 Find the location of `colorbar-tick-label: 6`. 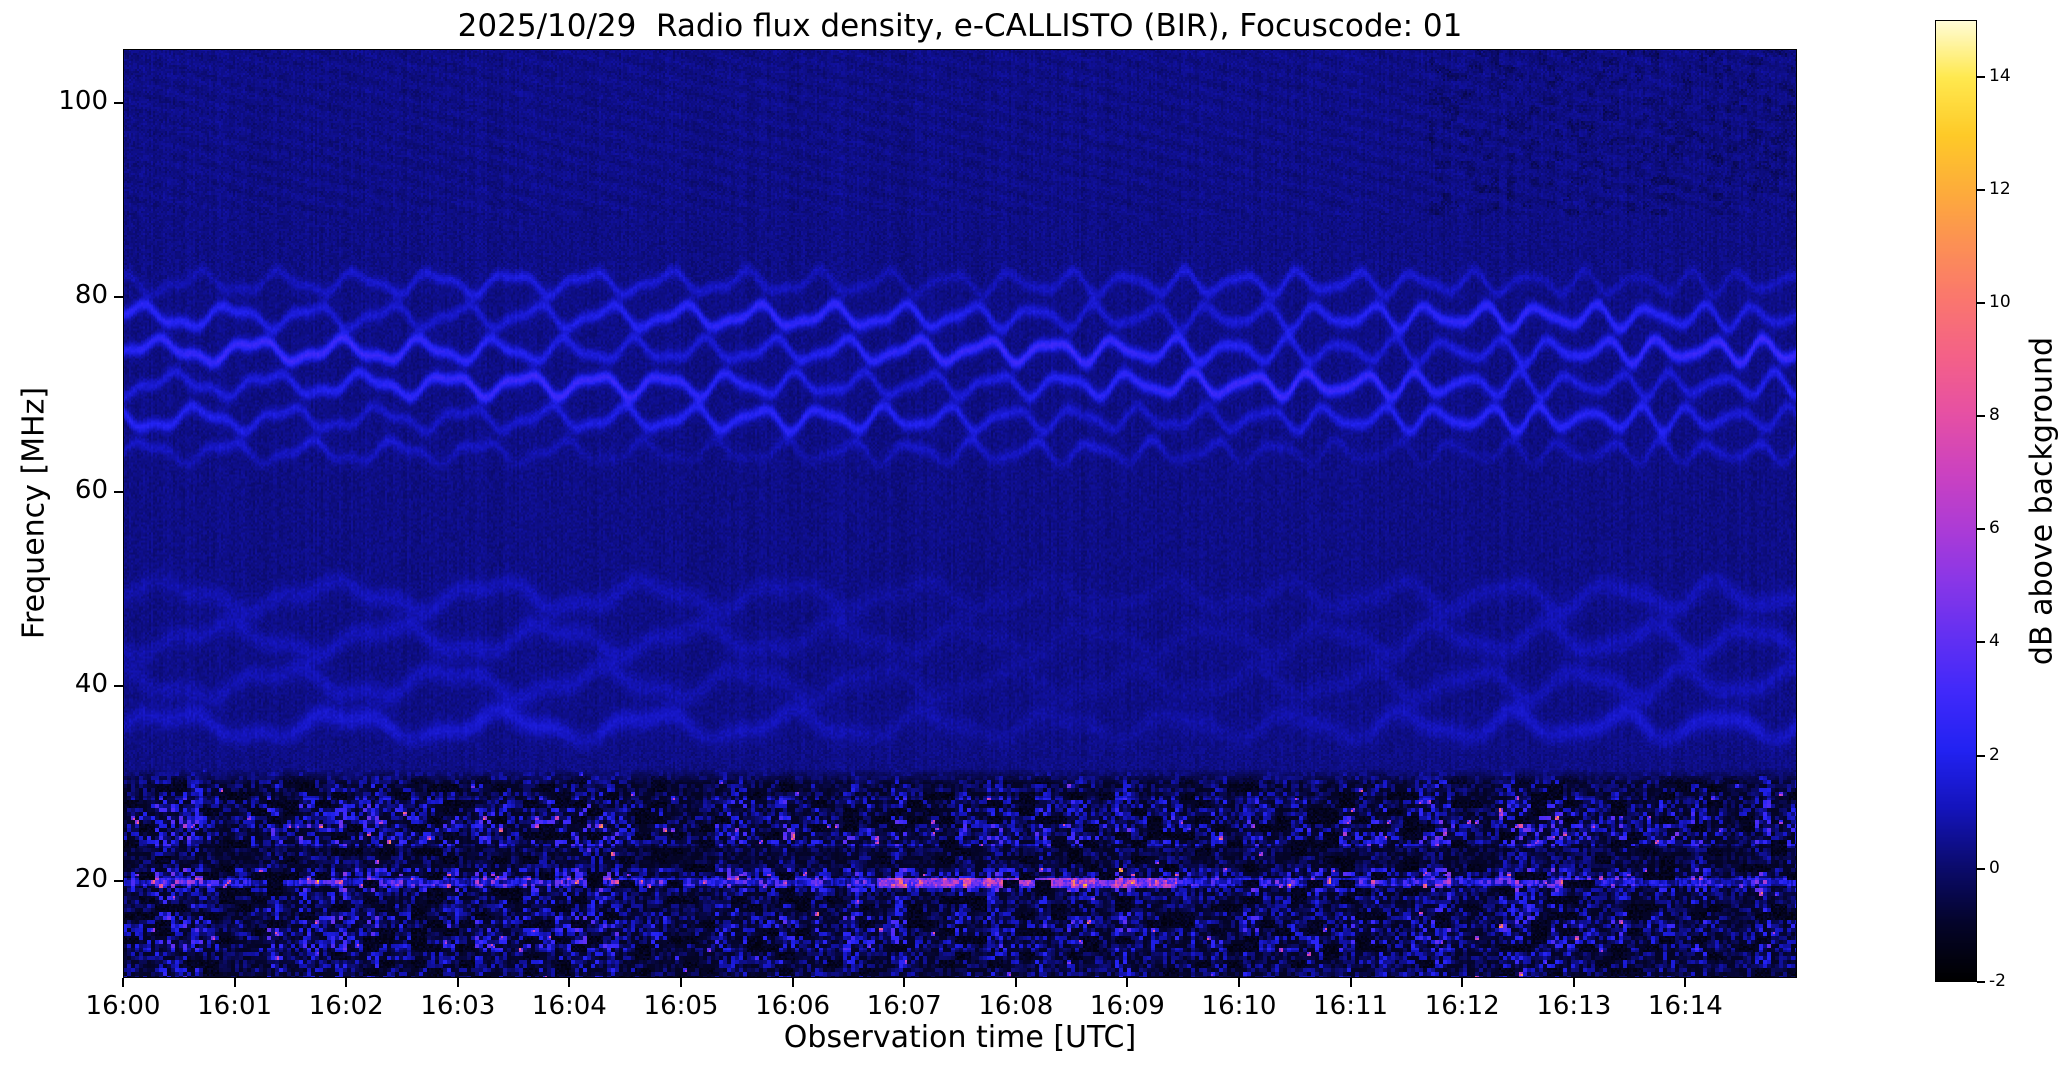

colorbar-tick-label: 6 is located at coordinates (1994, 528).